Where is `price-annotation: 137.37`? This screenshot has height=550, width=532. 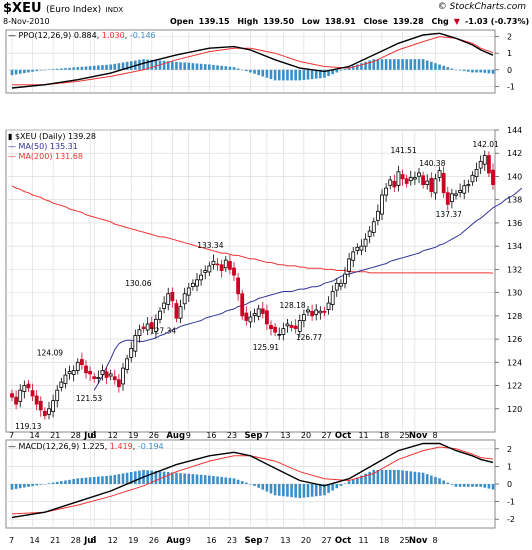 price-annotation: 137.37 is located at coordinates (449, 214).